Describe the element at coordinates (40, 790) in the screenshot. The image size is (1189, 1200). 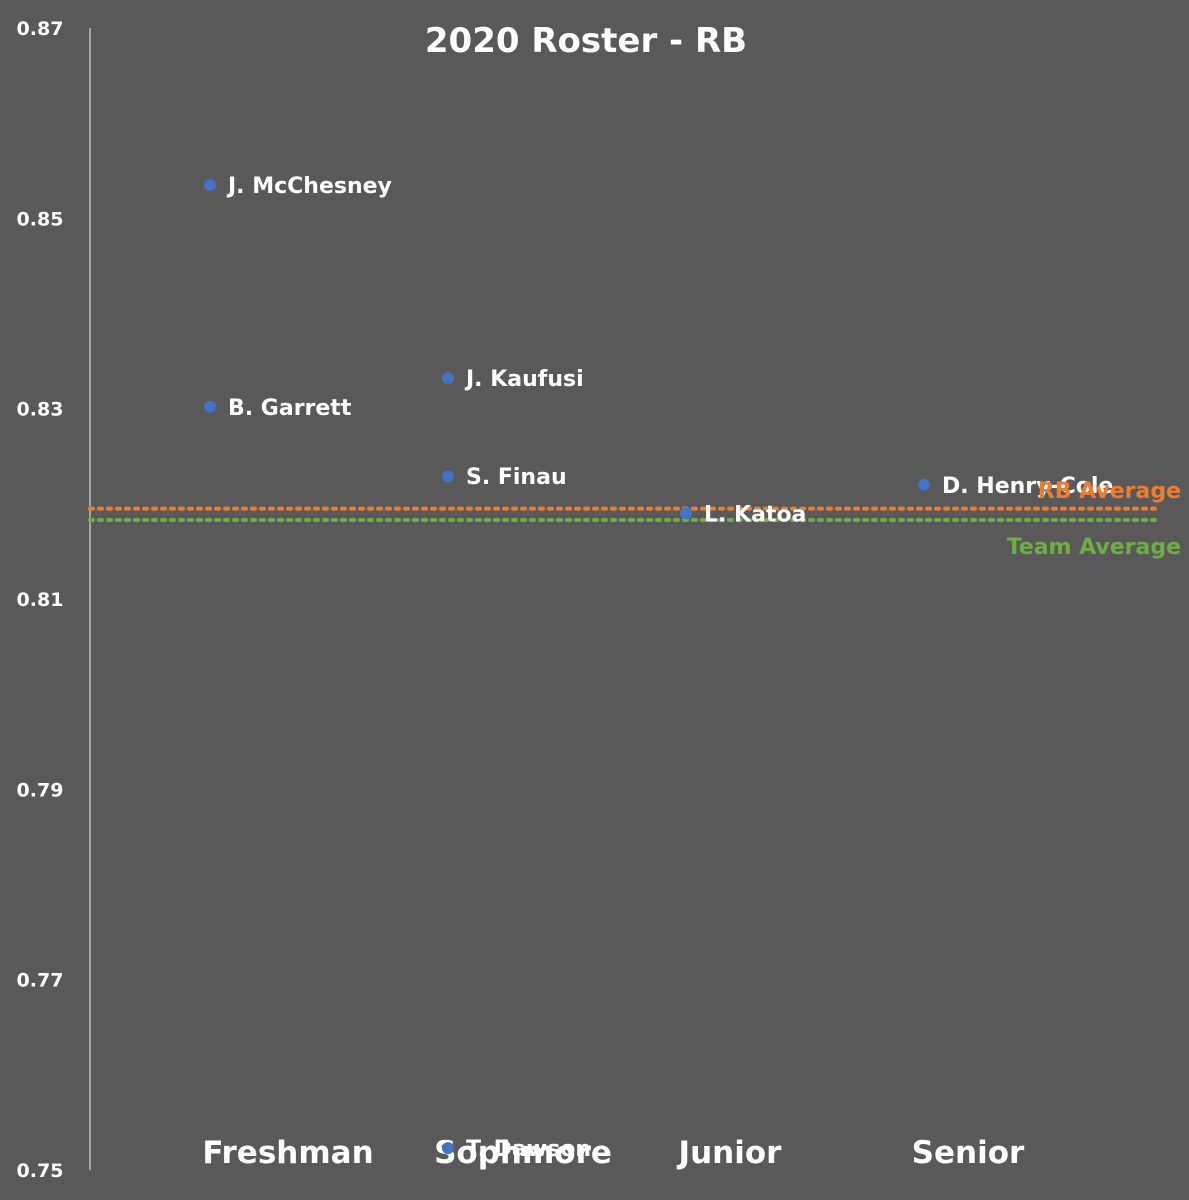
I see `y-tick-label: 0.79` at that location.